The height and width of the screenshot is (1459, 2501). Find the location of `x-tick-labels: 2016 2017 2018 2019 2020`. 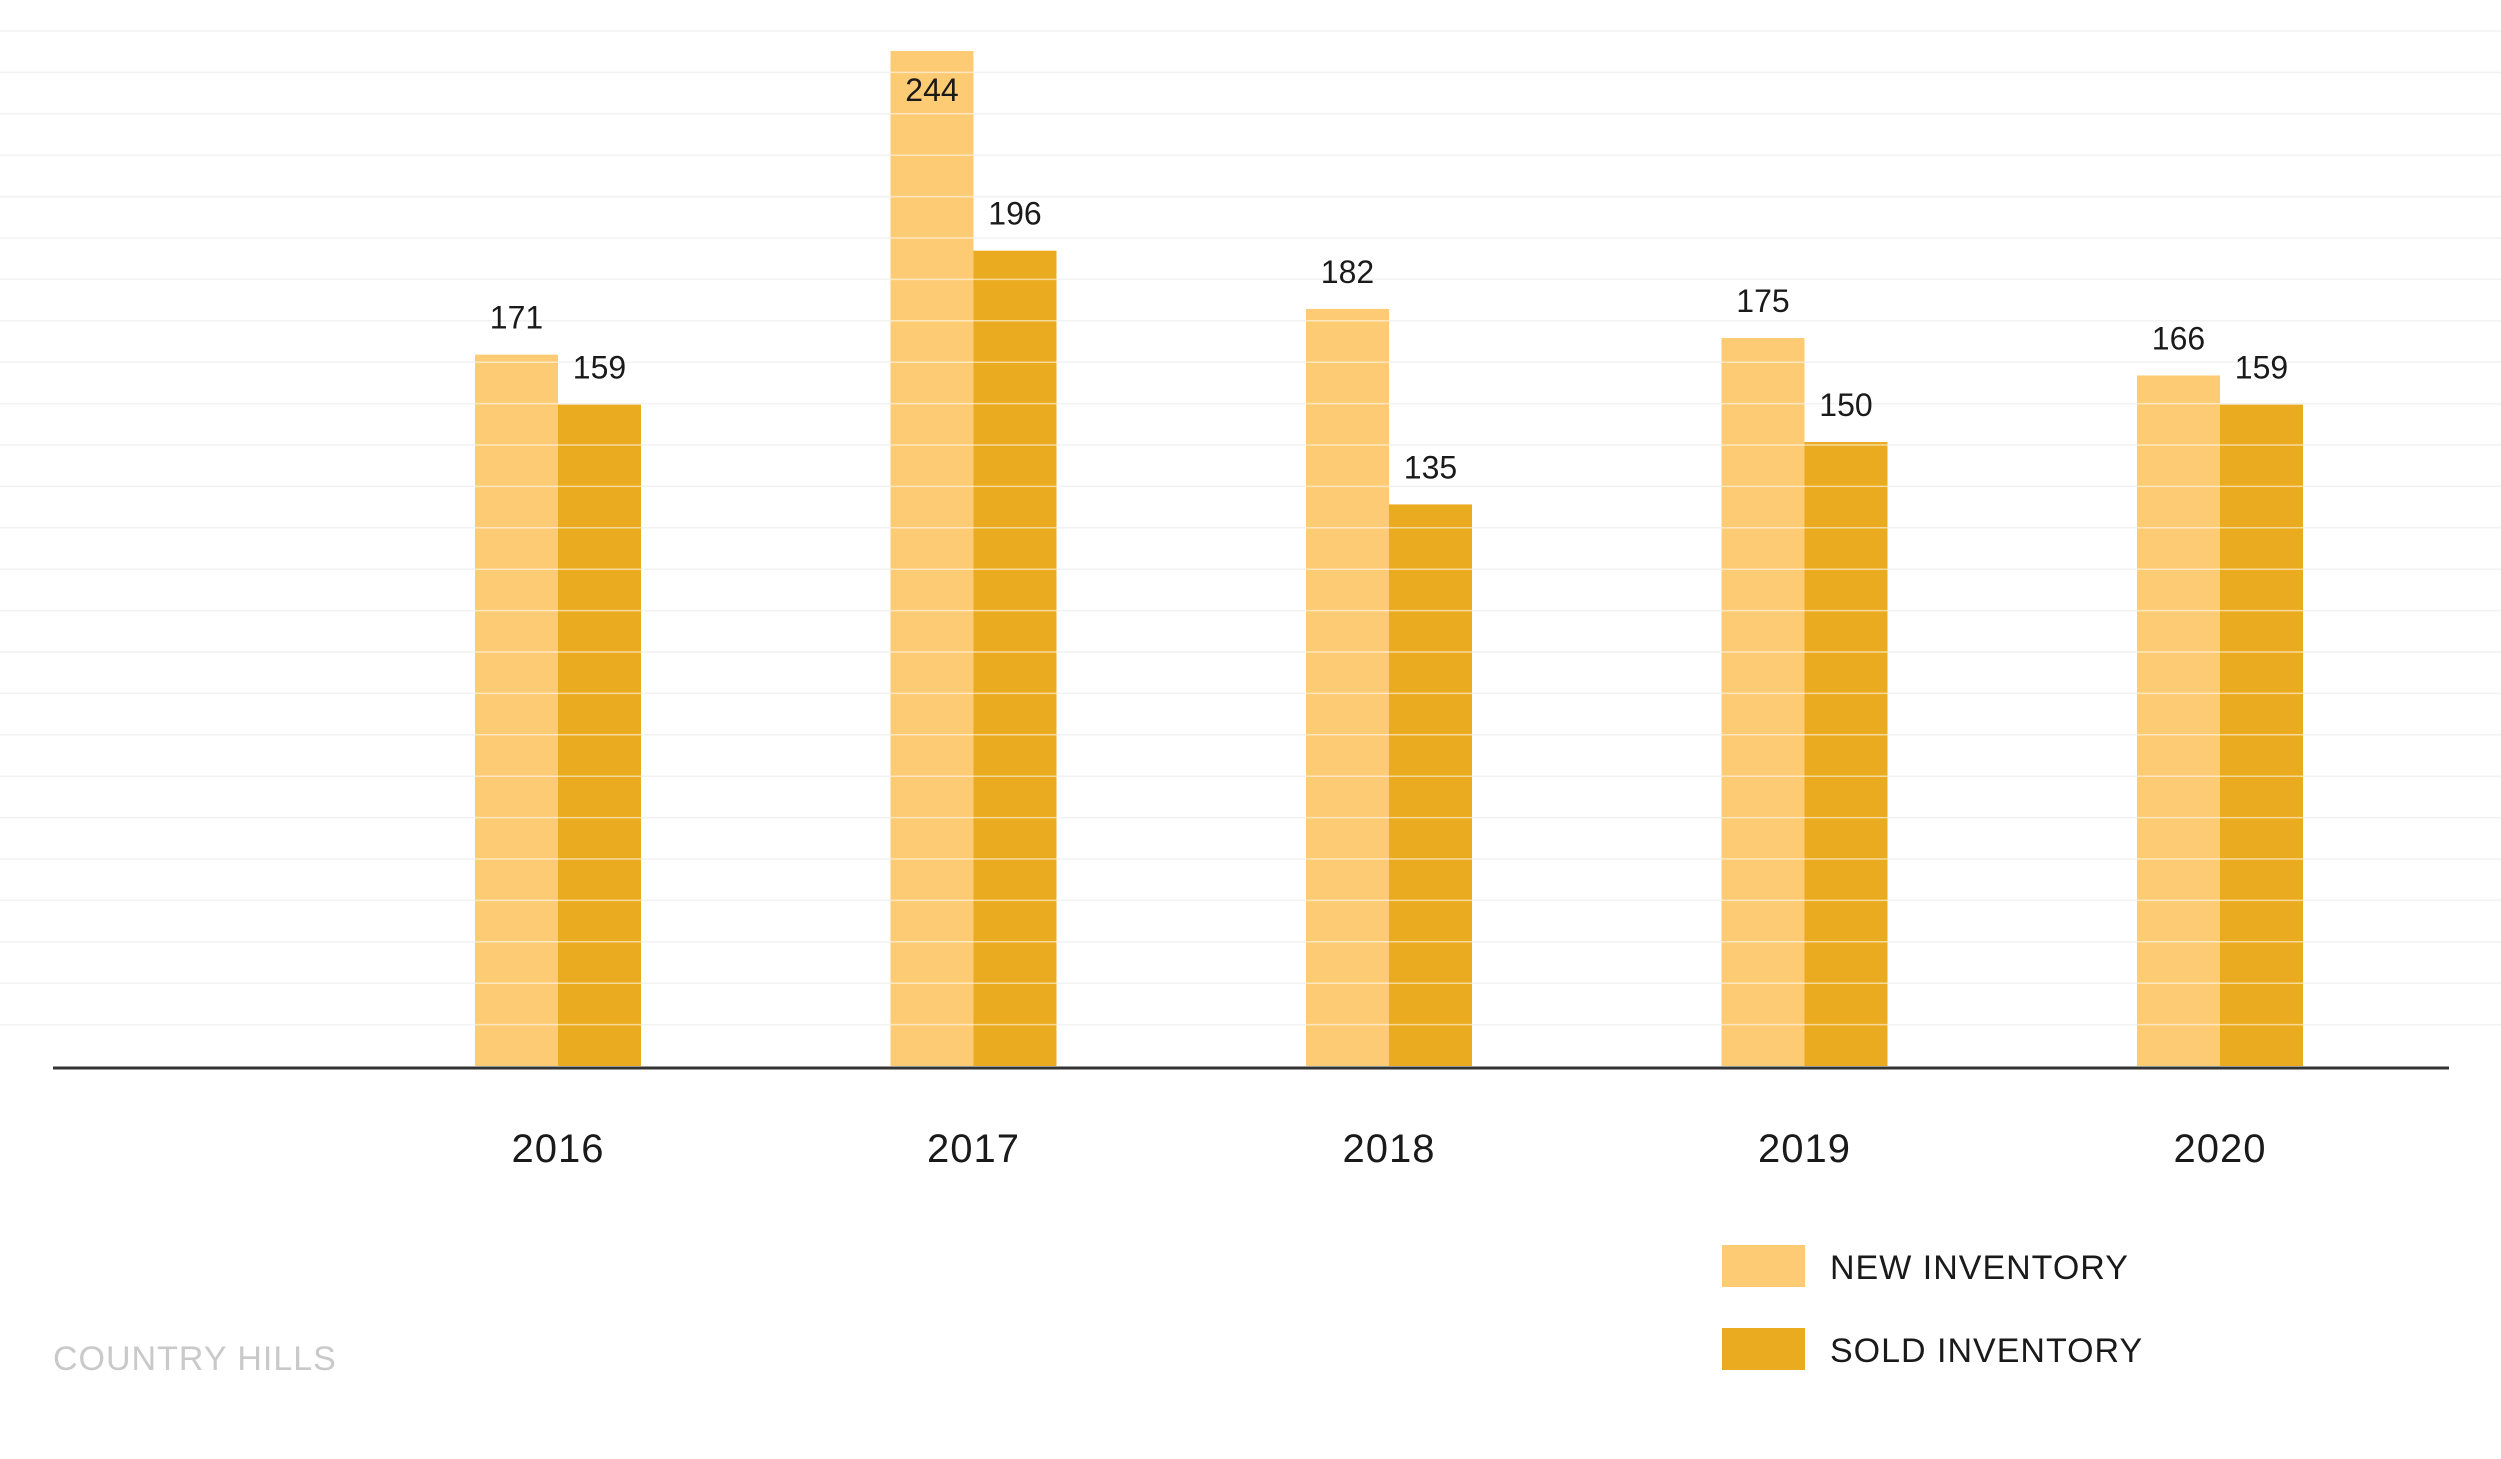

x-tick-labels: 2016 2017 2018 2019 2020 is located at coordinates (1389, 1149).